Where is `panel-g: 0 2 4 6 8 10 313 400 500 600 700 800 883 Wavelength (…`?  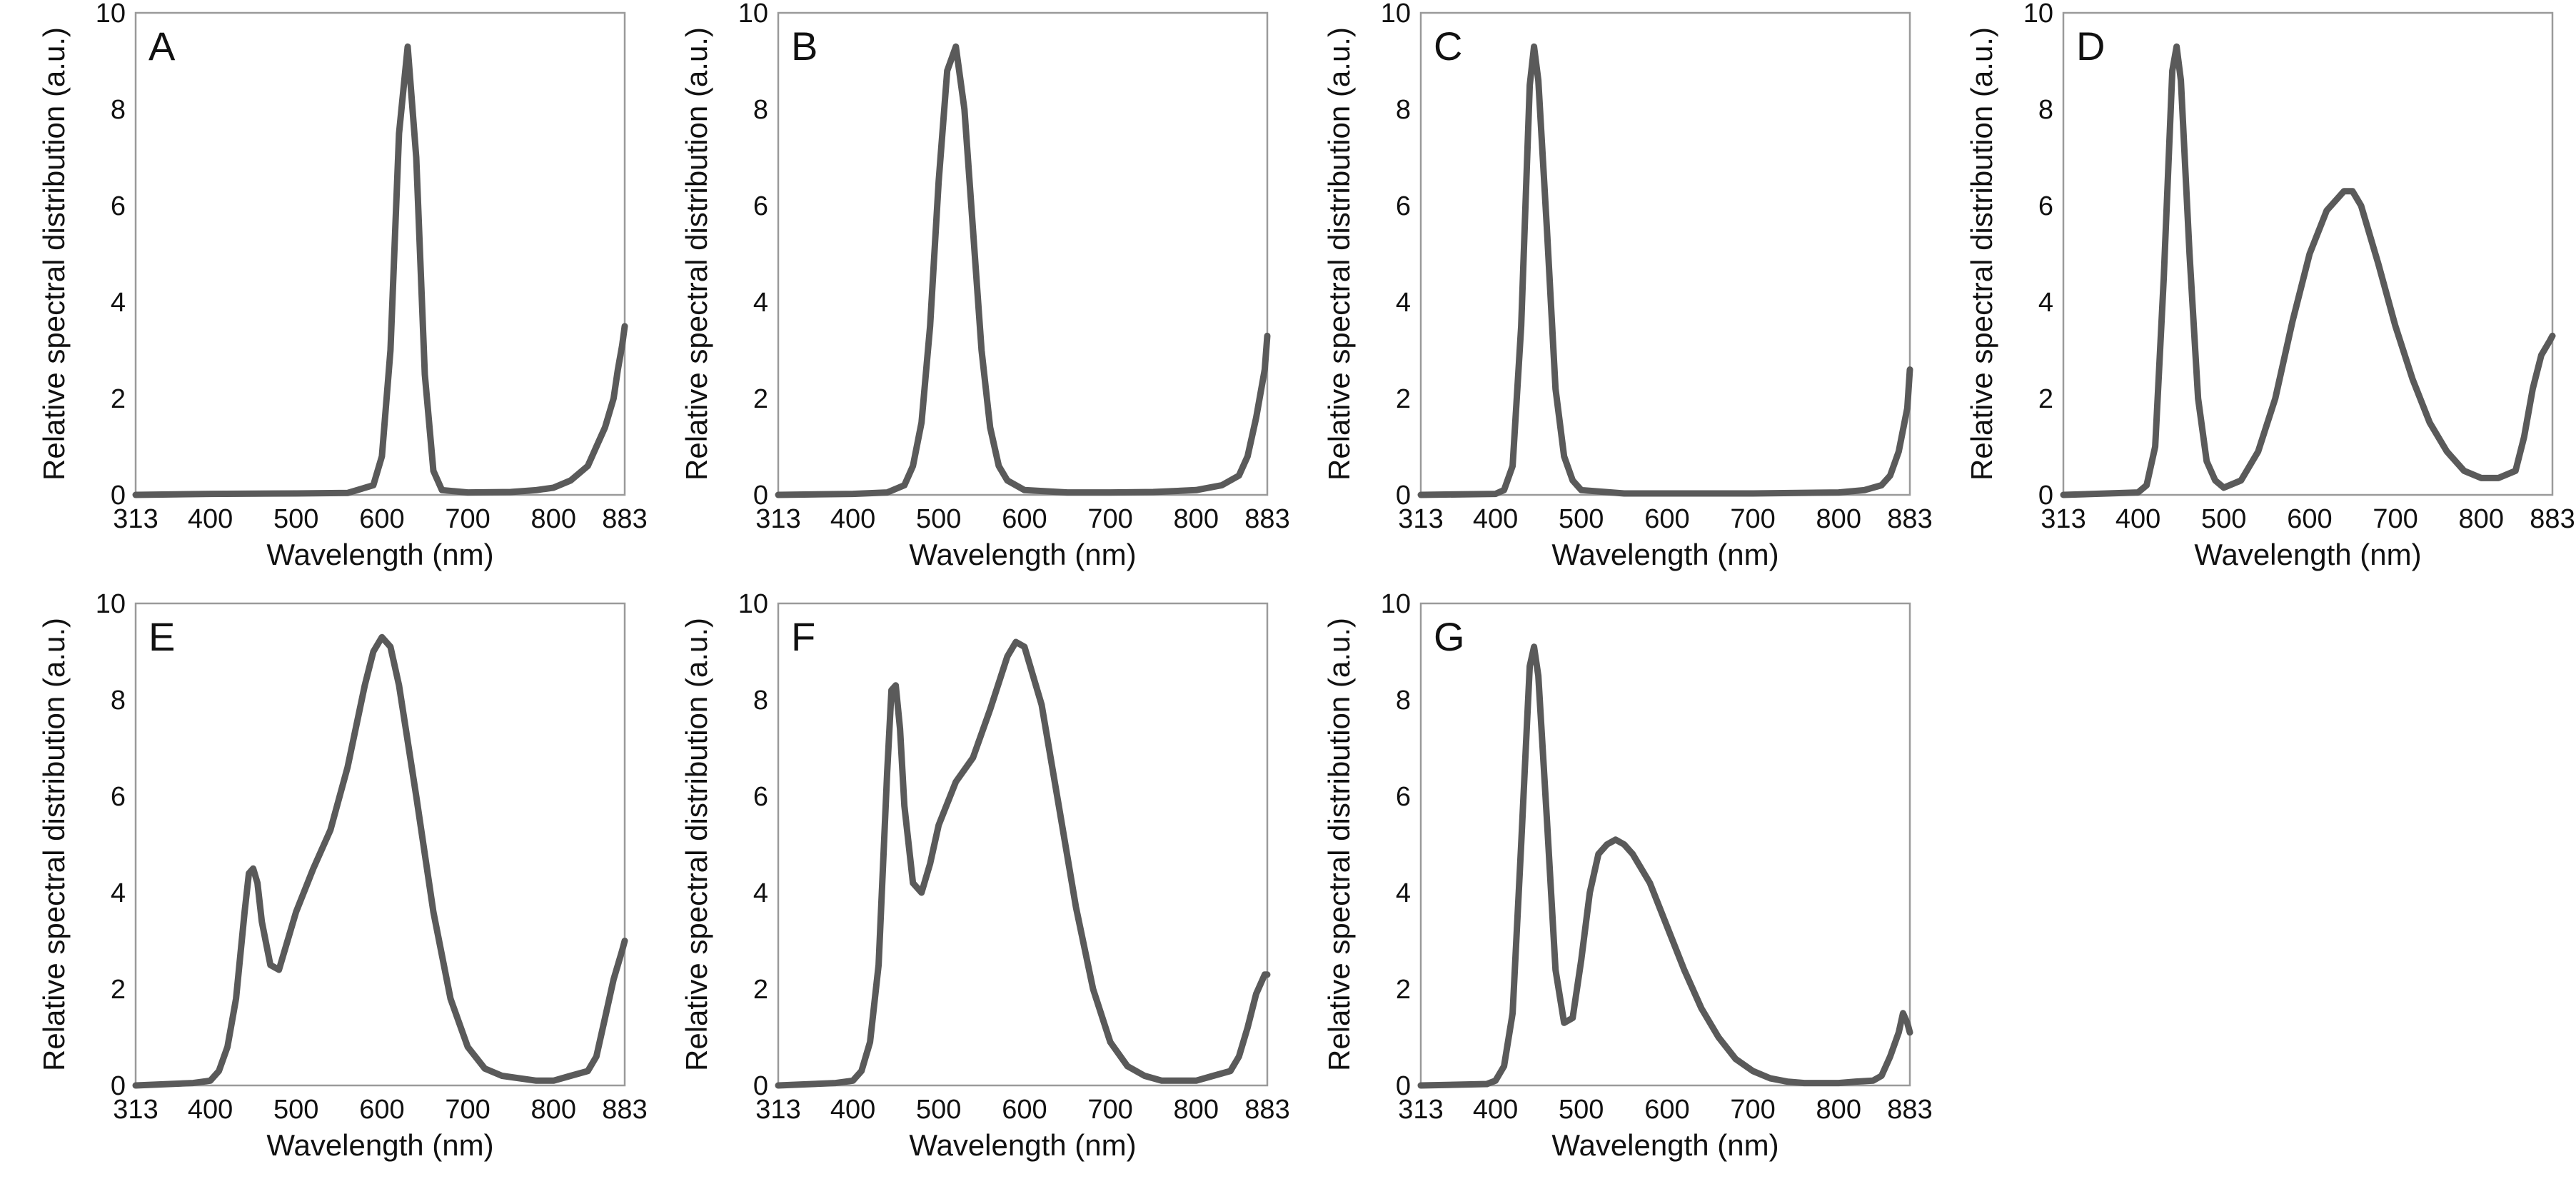 panel-g: 0 2 4 6 8 10 313 400 500 600 700 800 883 Wavelength (… is located at coordinates (1627, 876).